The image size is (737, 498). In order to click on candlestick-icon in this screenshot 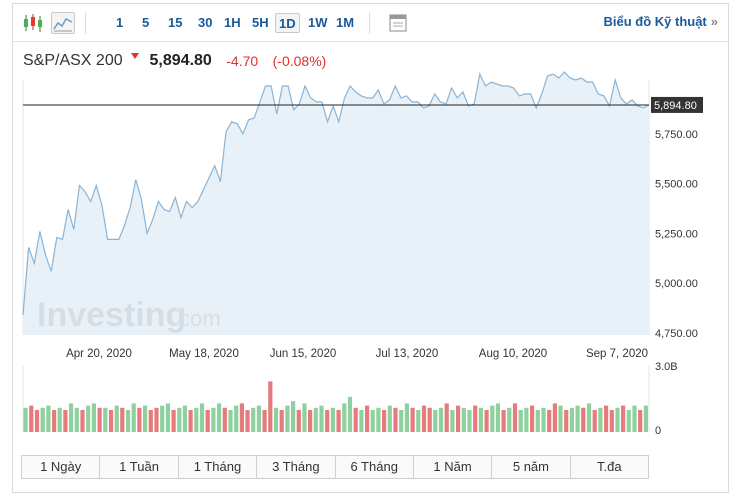, I will do `click(33, 23)`.